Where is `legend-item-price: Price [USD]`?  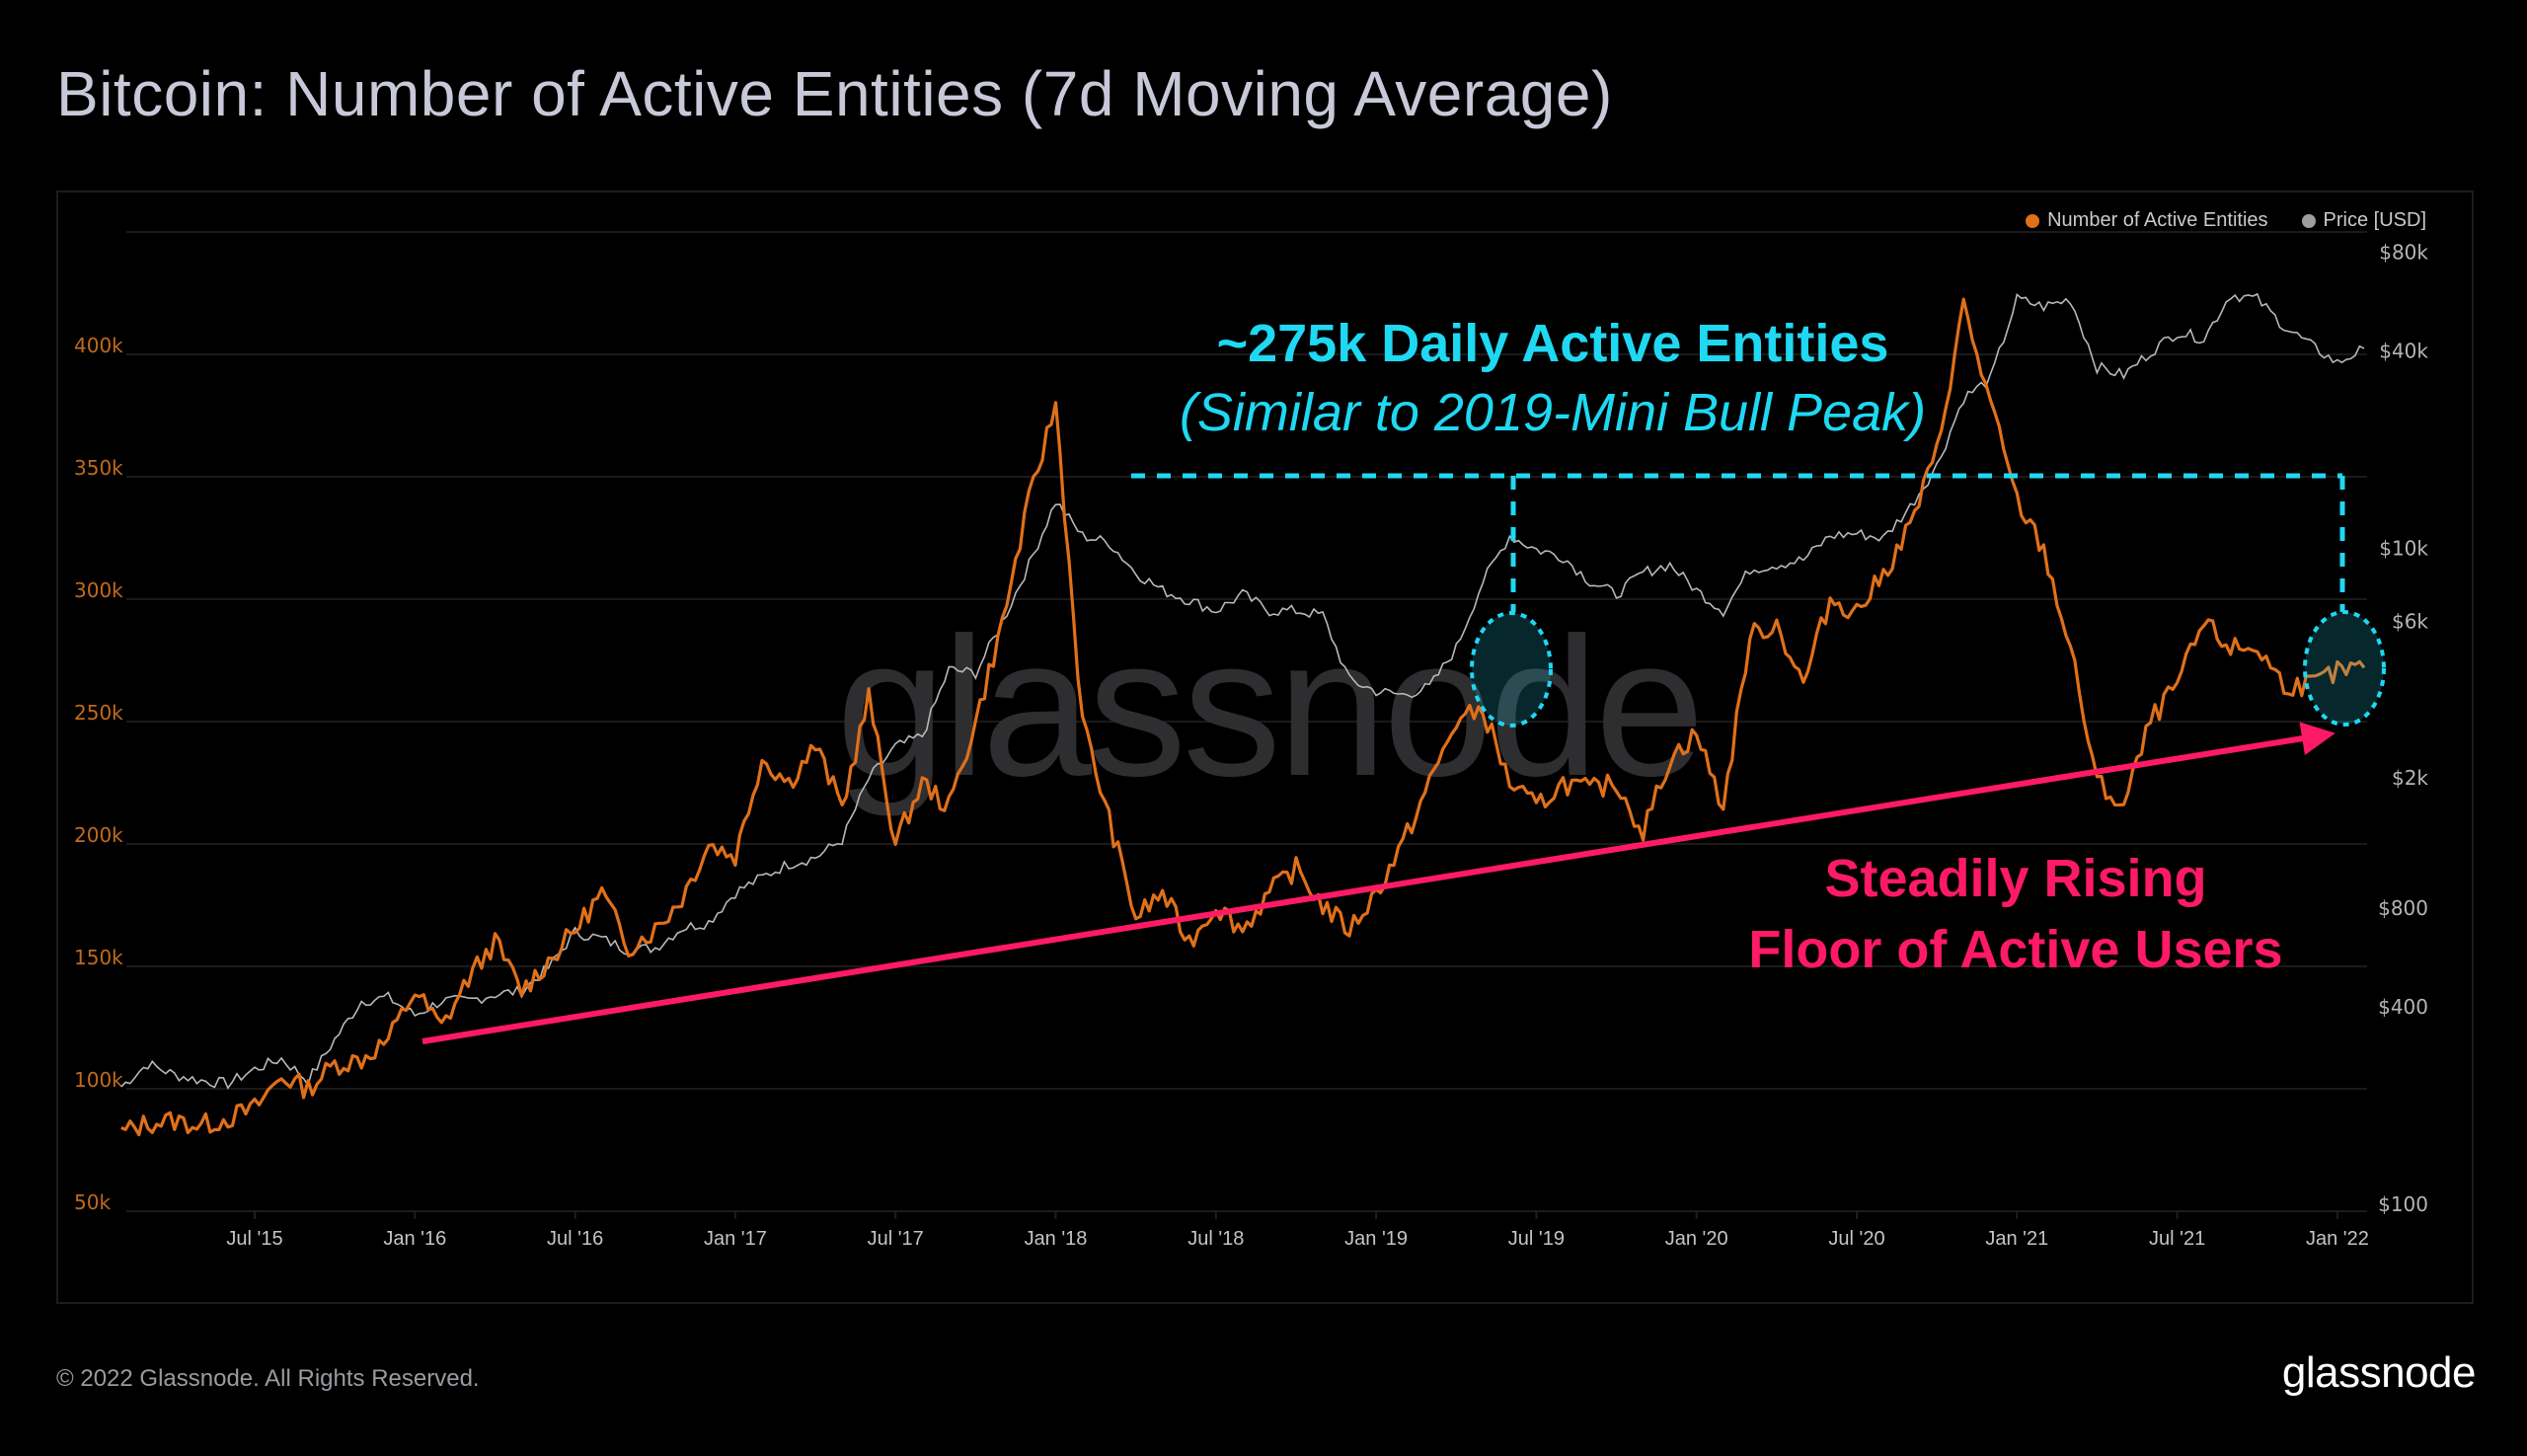 legend-item-price: Price [USD] is located at coordinates (2363, 220).